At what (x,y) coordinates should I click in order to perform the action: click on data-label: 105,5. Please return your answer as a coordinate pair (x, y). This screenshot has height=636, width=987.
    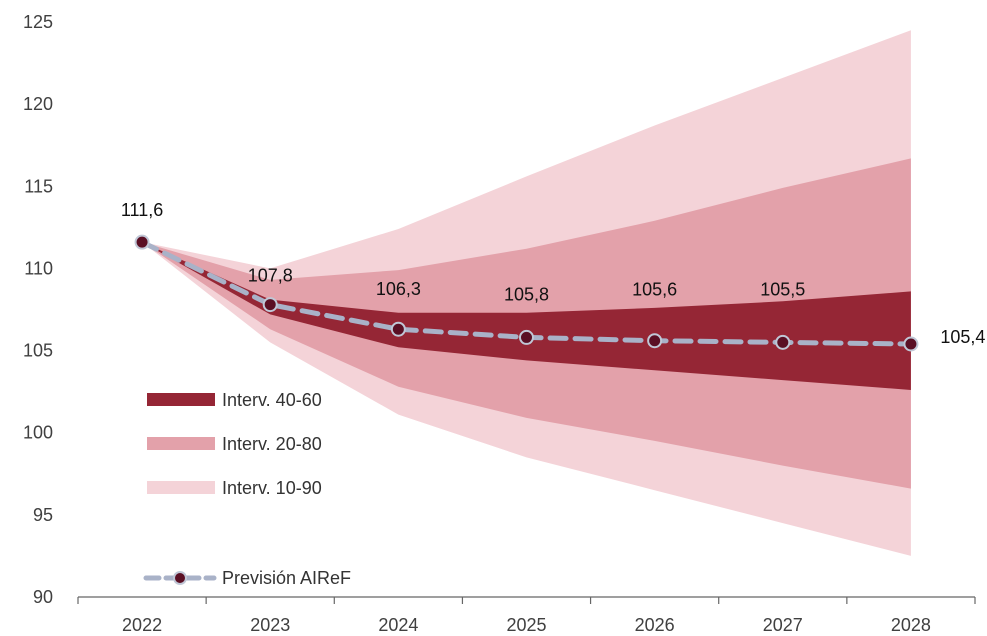
    Looking at the image, I should click on (782, 289).